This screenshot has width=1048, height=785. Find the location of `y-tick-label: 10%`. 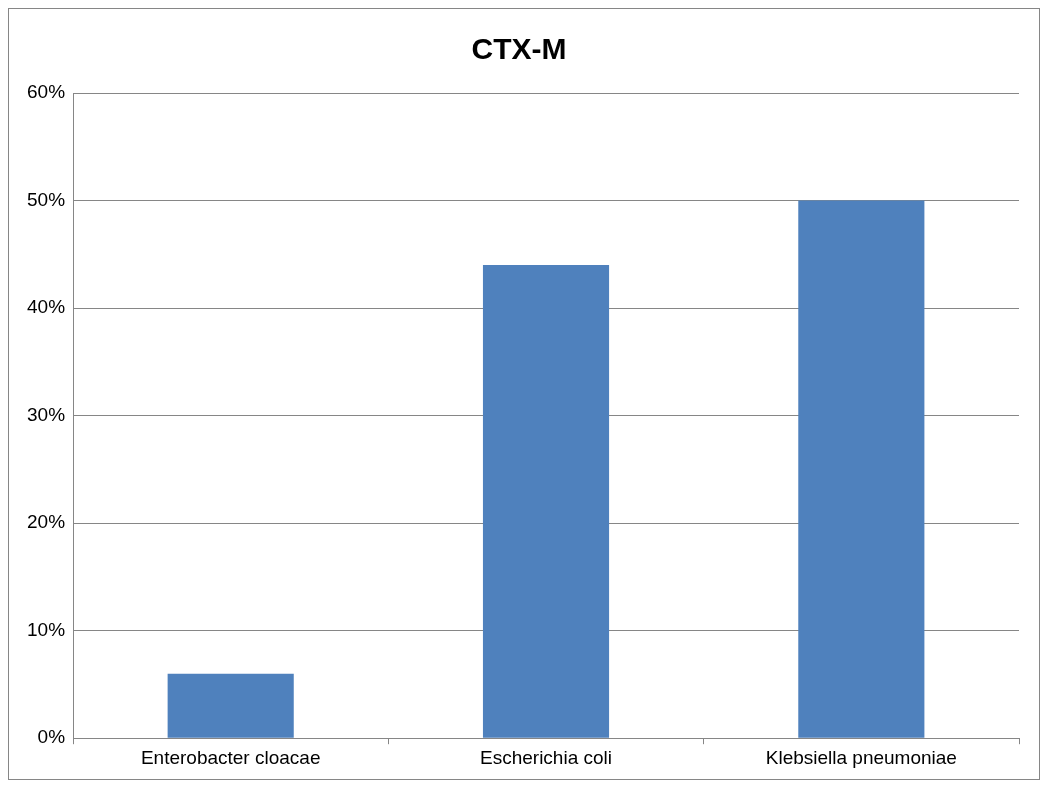

y-tick-label: 10% is located at coordinates (46, 629).